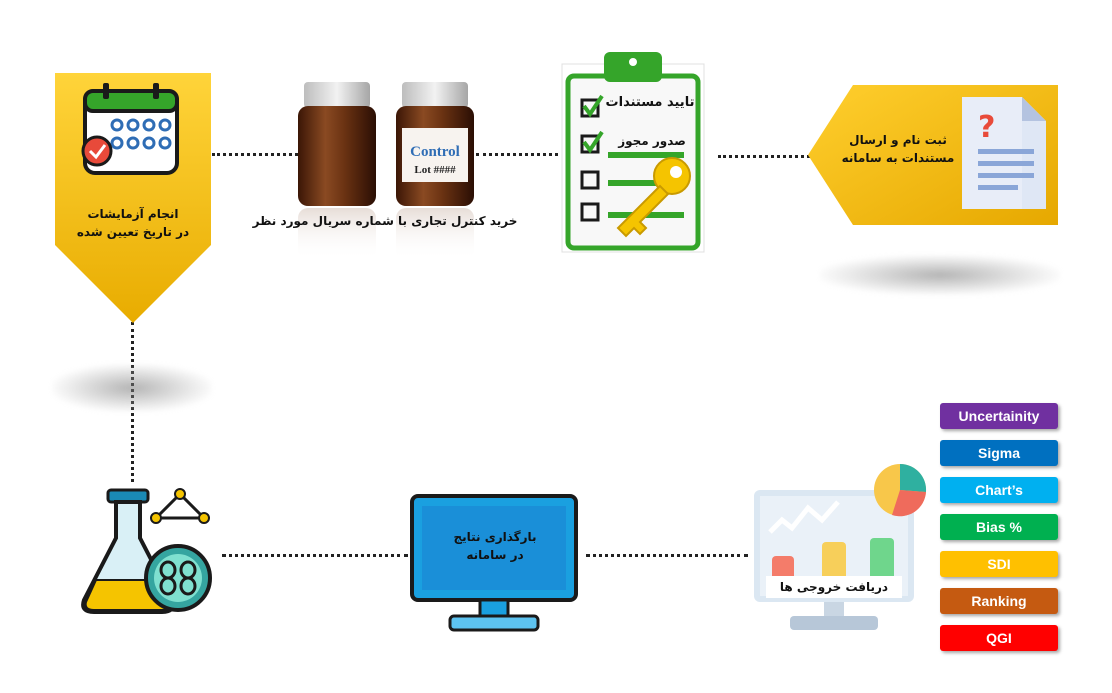  What do you see at coordinates (999, 564) in the screenshot?
I see `output-tag-sdi: SDI` at bounding box center [999, 564].